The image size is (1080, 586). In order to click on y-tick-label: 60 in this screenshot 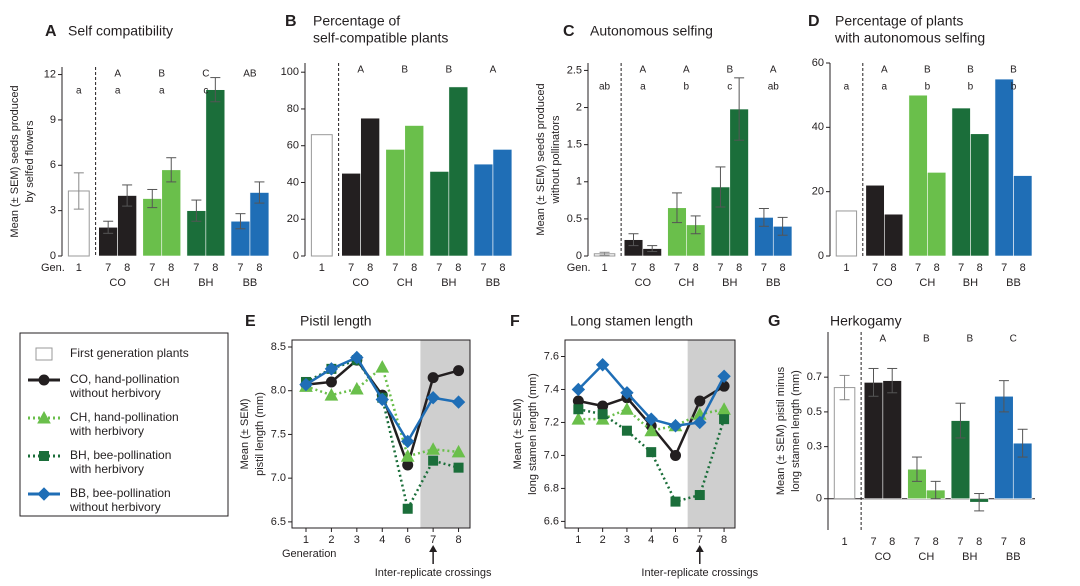, I will do `click(293, 146)`.